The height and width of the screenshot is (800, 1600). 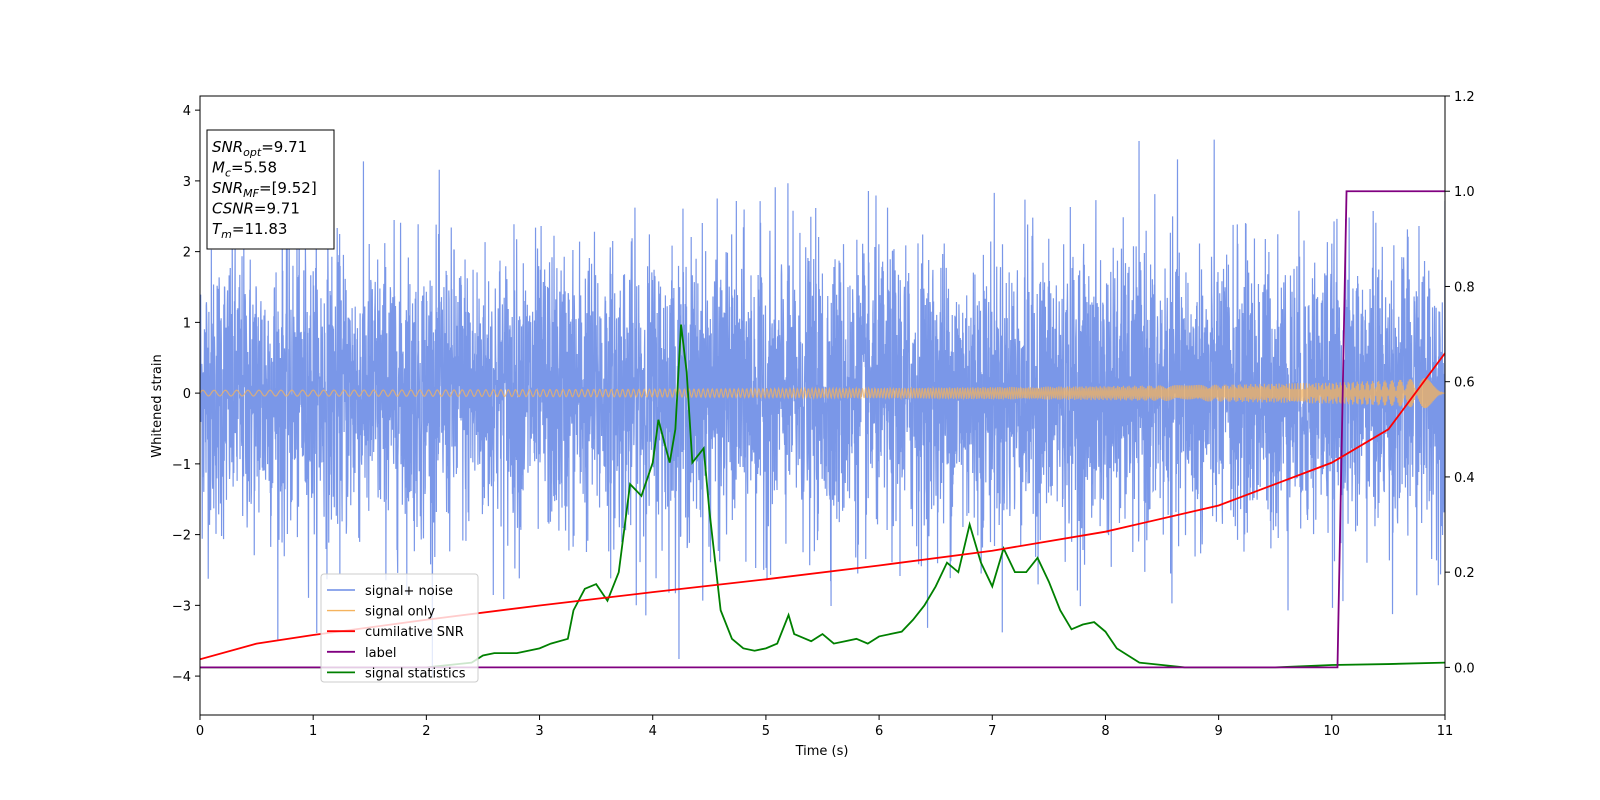 What do you see at coordinates (1445, 731) in the screenshot?
I see `x-tick-label: 11` at bounding box center [1445, 731].